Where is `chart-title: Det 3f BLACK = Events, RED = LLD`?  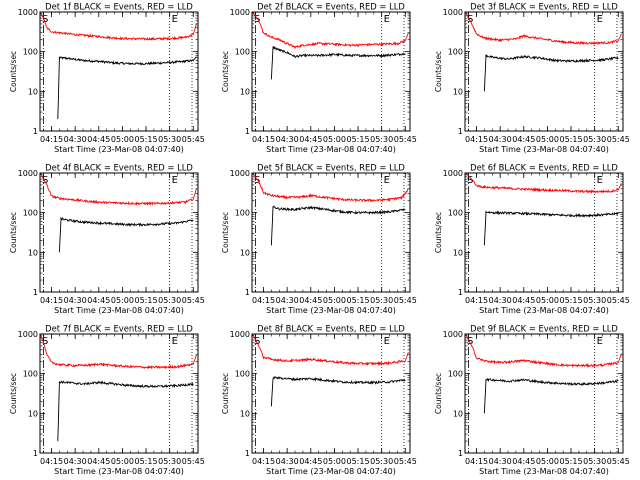
chart-title: Det 3f BLACK = Events, RED = LLD is located at coordinates (544, 7).